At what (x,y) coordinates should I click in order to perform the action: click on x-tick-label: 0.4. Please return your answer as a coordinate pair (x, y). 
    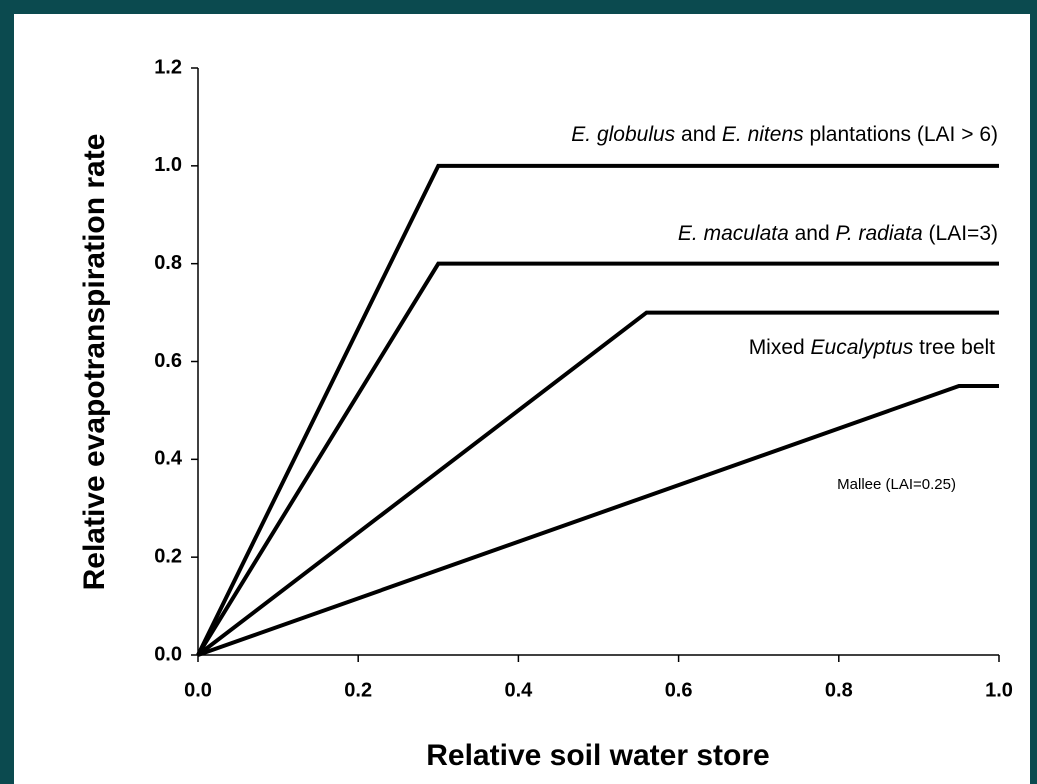
    Looking at the image, I should click on (518, 690).